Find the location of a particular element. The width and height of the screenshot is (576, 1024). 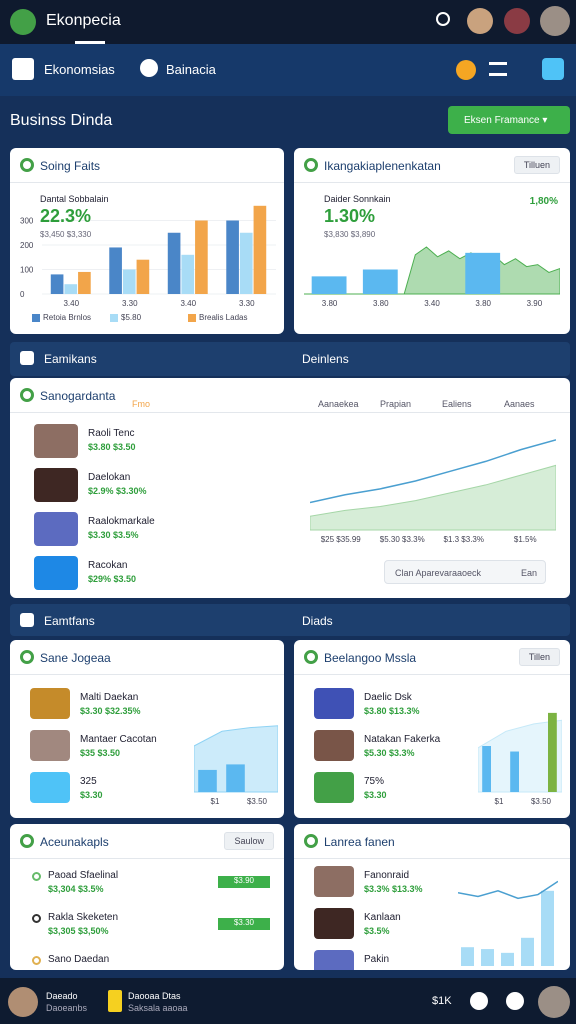

coin-icon is located at coordinates (466, 70).